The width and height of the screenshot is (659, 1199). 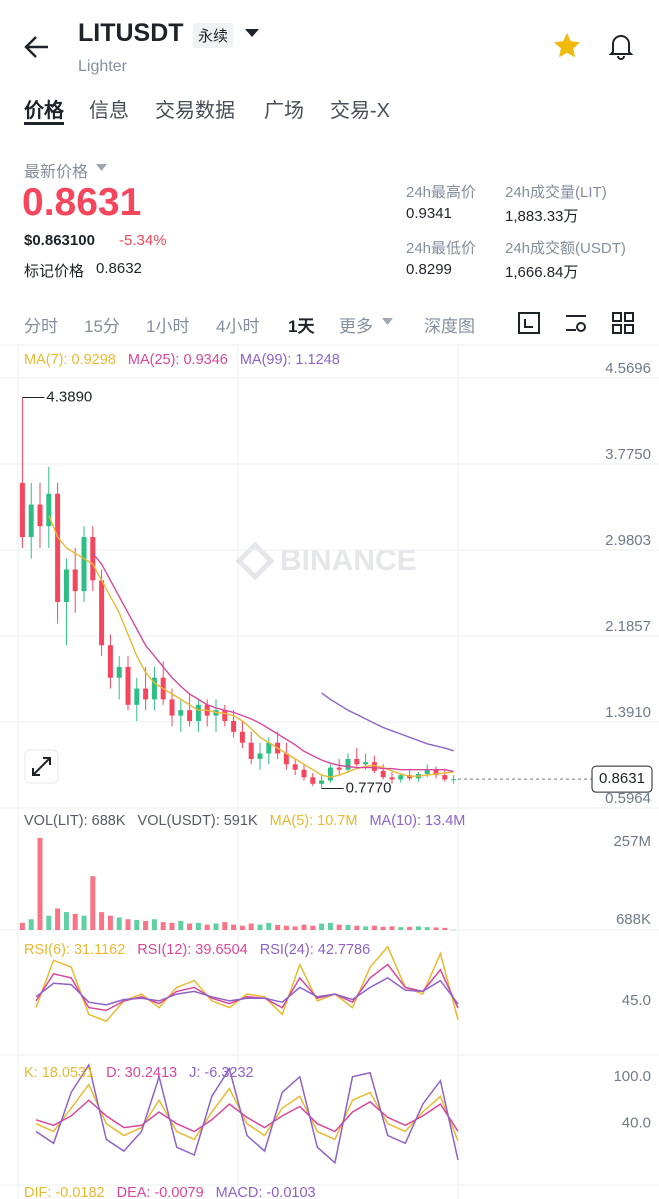 I want to click on interval: 4小时, so click(x=238, y=326).